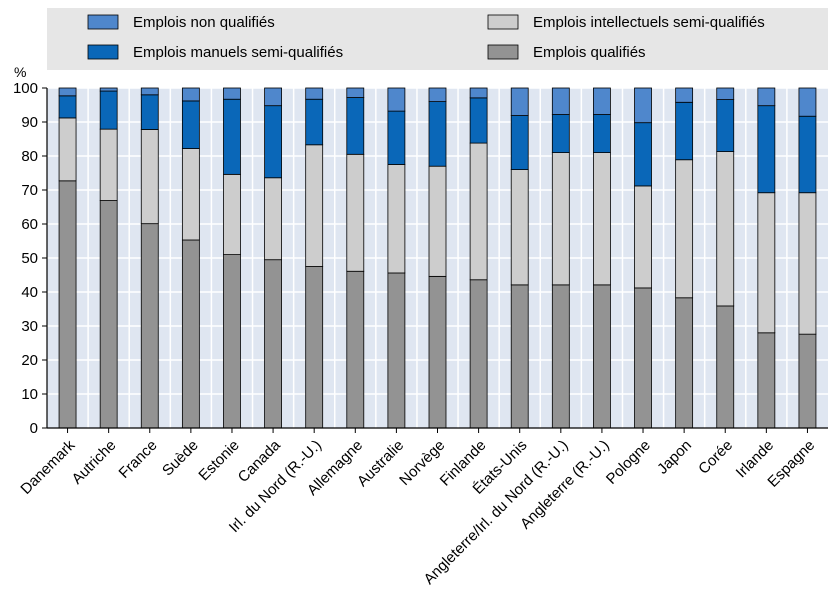 The width and height of the screenshot is (828, 611). Describe the element at coordinates (29, 224) in the screenshot. I see `y-tick-label: 60` at that location.